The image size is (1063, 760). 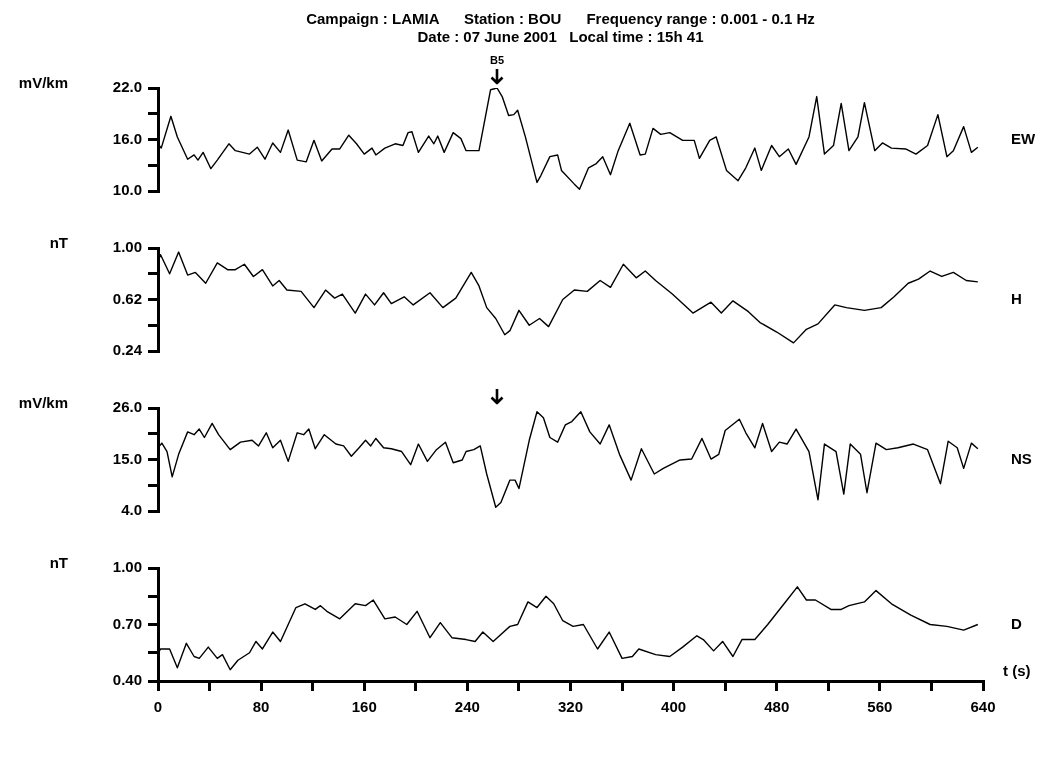 What do you see at coordinates (1016, 623) in the screenshot?
I see `text: D` at bounding box center [1016, 623].